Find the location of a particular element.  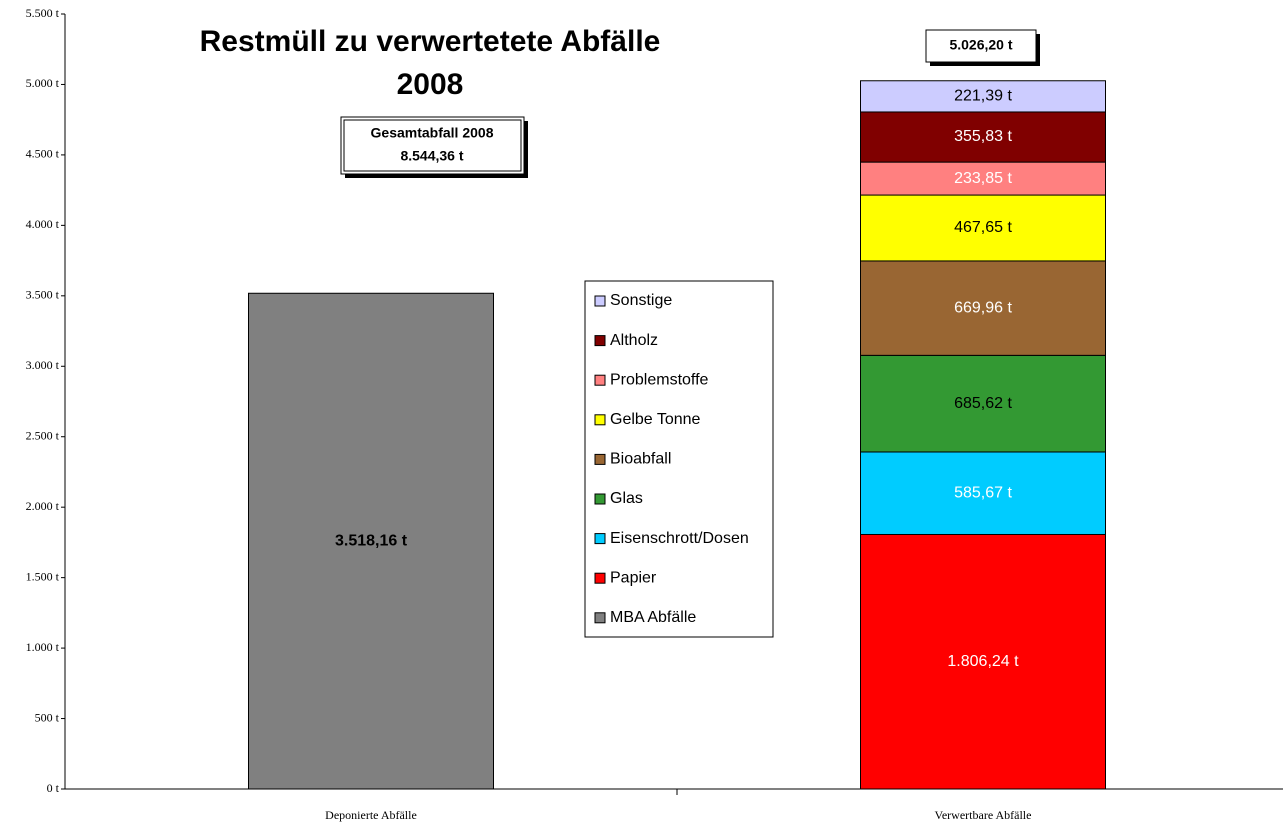

value-label: 585,67 t is located at coordinates (983, 492).